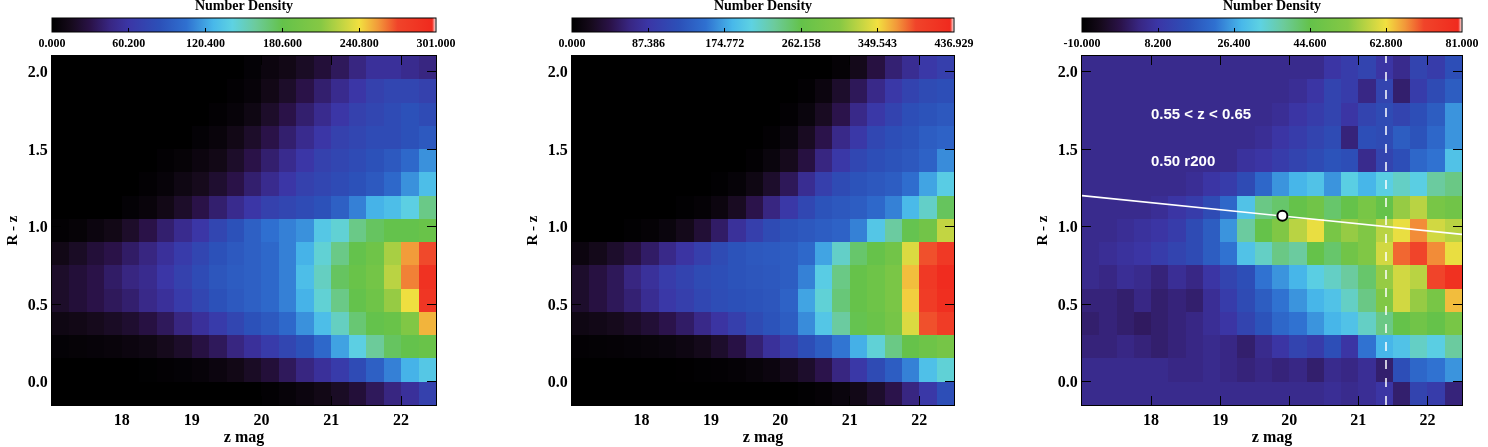 This screenshot has width=1488, height=447. What do you see at coordinates (282, 43) in the screenshot?
I see `color-bar-label: 180.600` at bounding box center [282, 43].